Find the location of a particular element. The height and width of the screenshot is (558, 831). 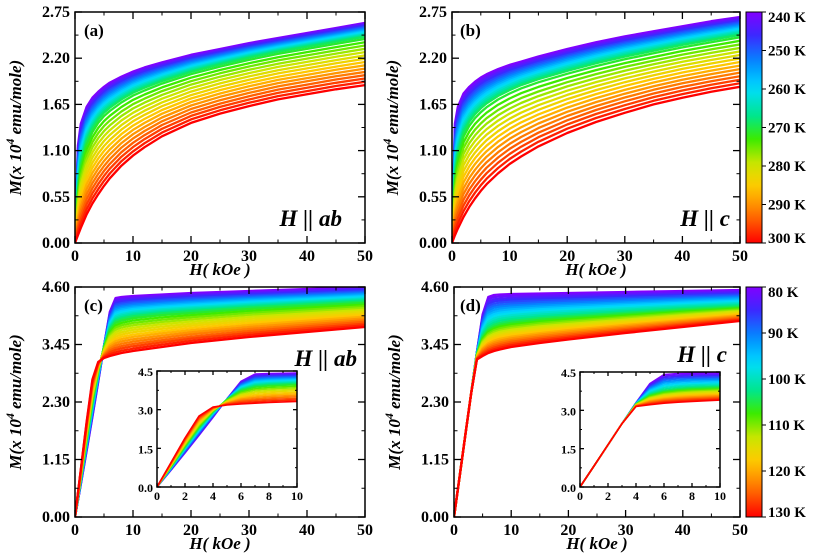

y-tick-label: 1.10 is located at coordinates (56, 151).